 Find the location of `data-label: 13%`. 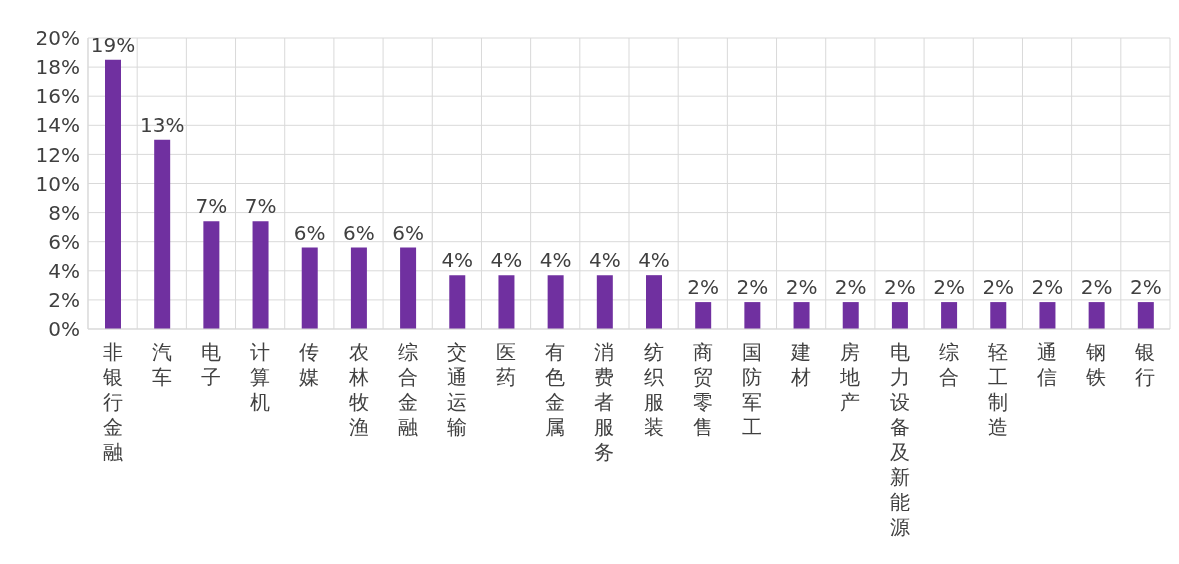

data-label: 13% is located at coordinates (162, 124).